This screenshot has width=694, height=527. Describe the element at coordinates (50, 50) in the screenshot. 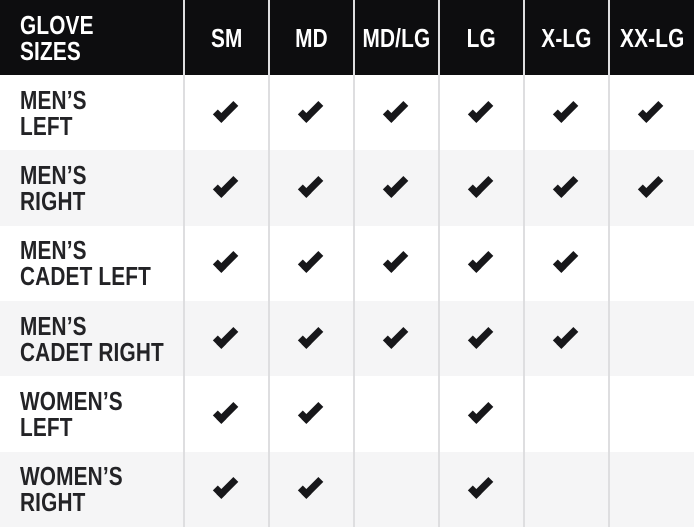

I see `table-title-line2: SIZES` at that location.